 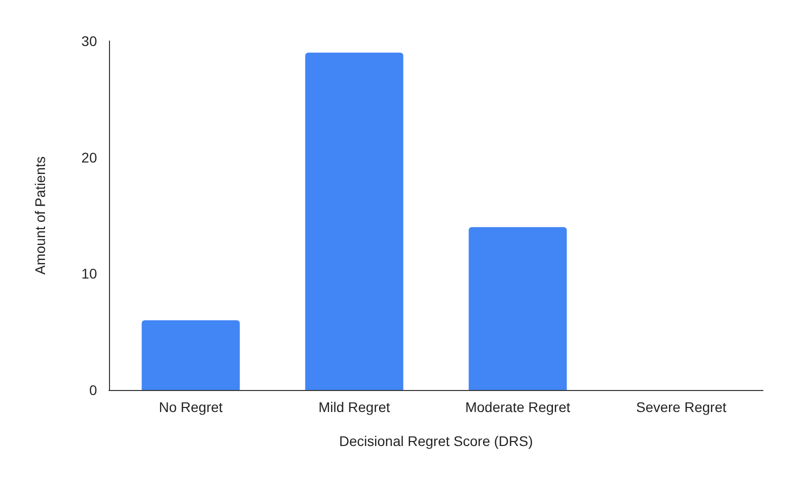 I want to click on y-tick-label: 0, so click(x=93, y=390).